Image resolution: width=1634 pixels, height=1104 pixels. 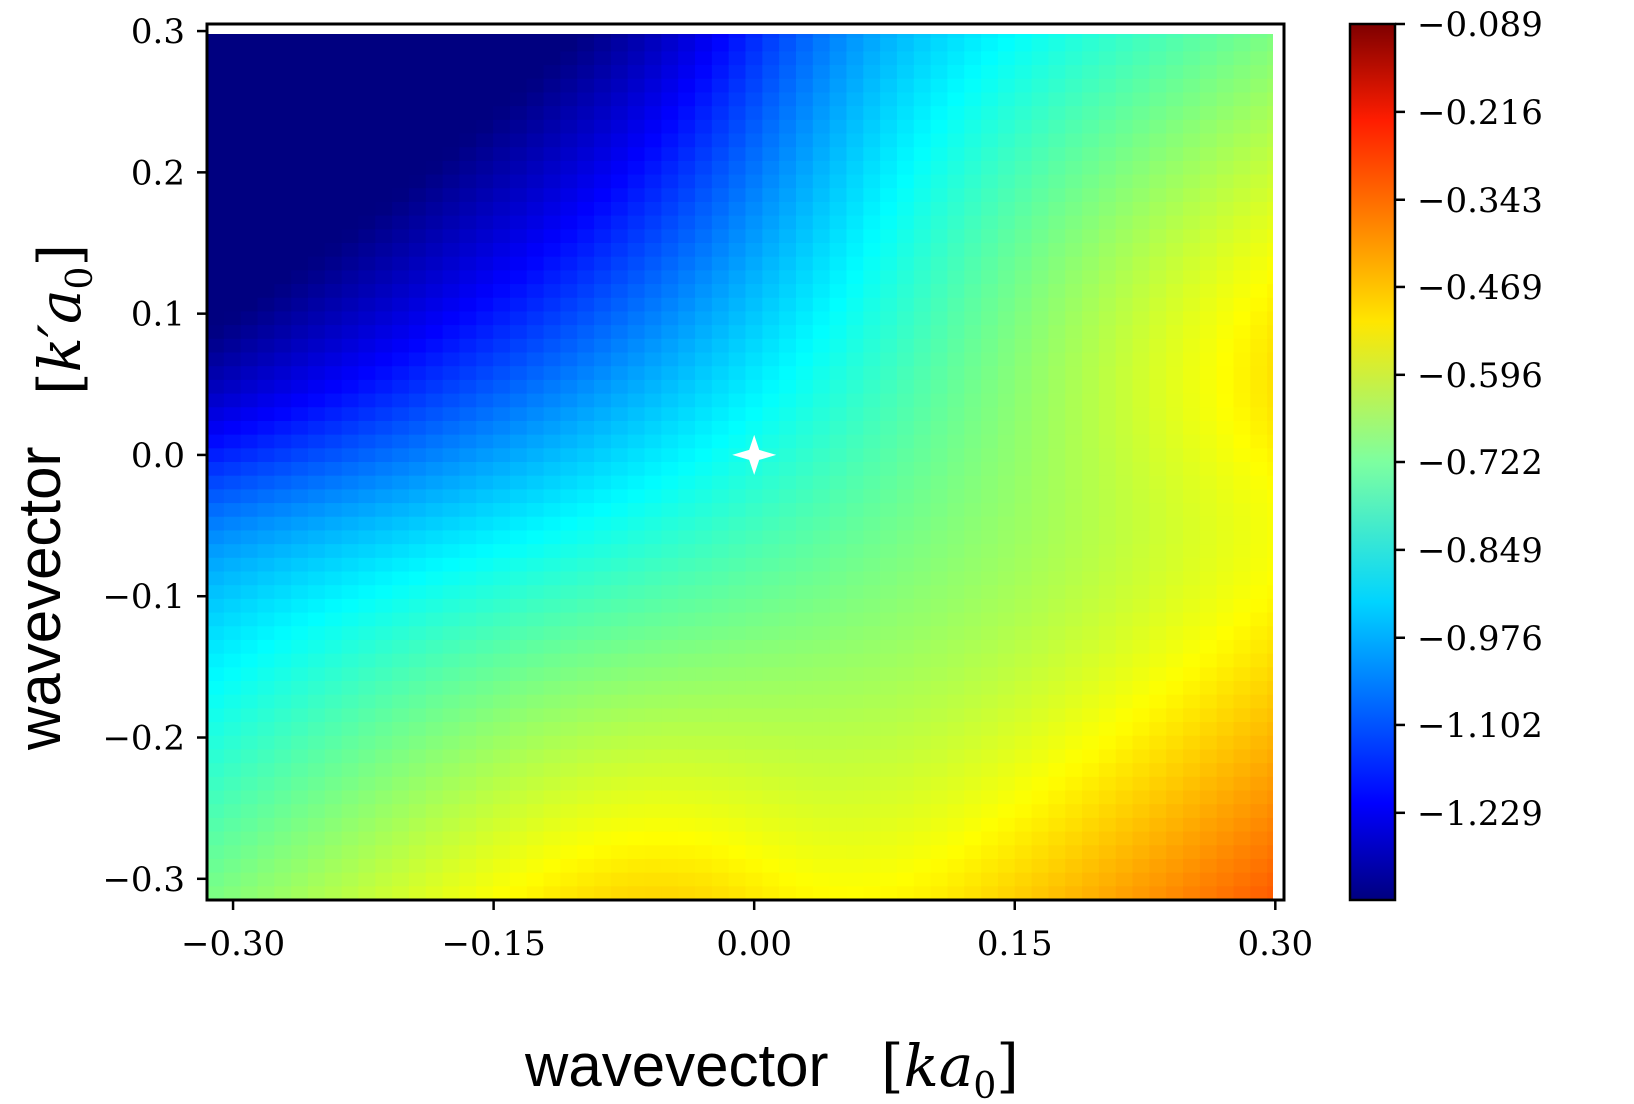 What do you see at coordinates (158, 32) in the screenshot?
I see `y-tick-label: 0.3` at bounding box center [158, 32].